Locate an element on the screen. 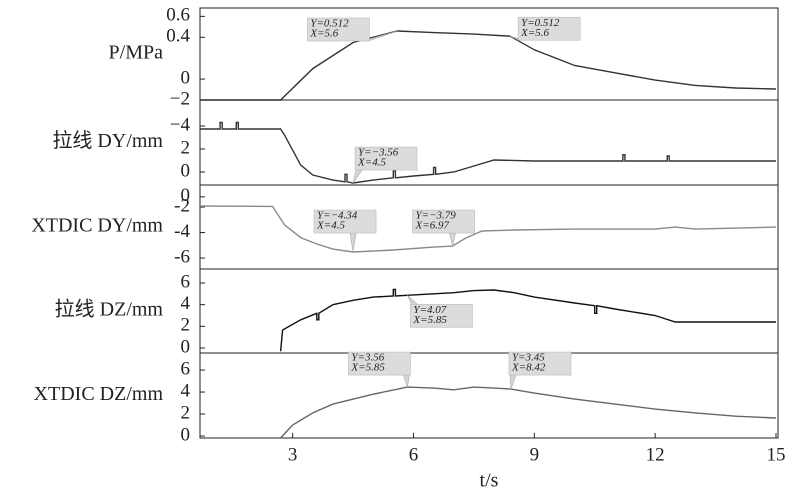 The image size is (791, 496). annotation-text: Y=4.07 is located at coordinates (429, 310).